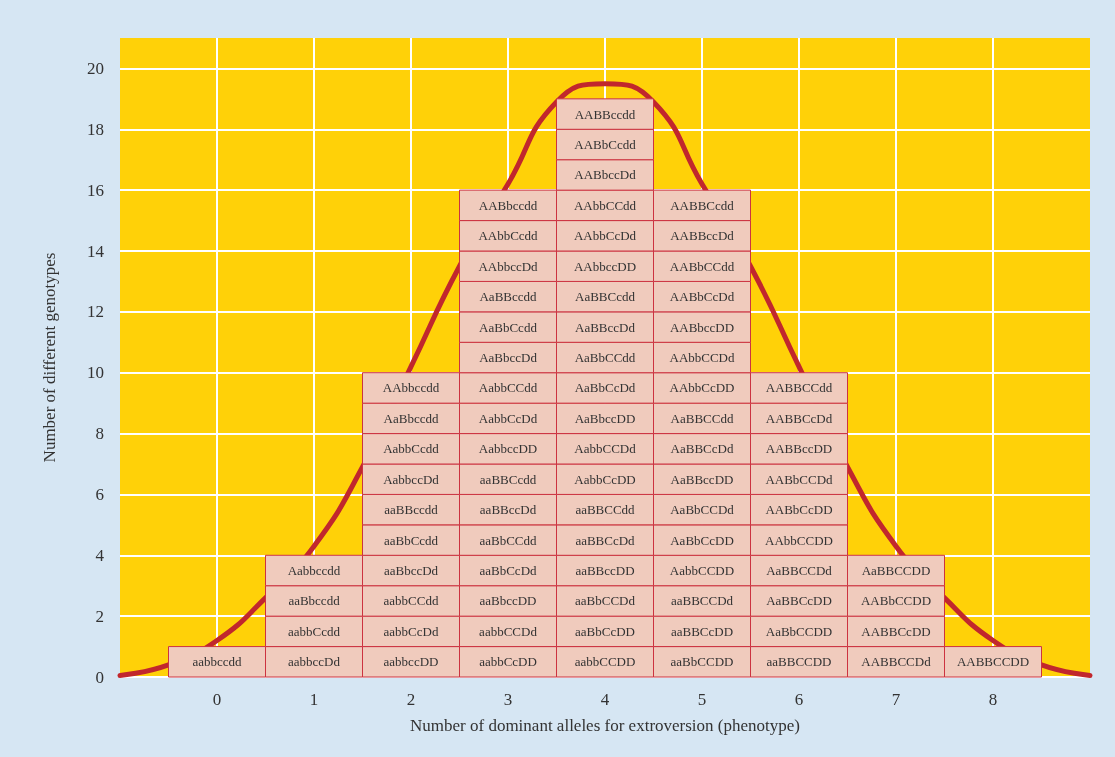  Describe the element at coordinates (508, 236) in the screenshot. I see `data-label: AAbbCcdd` at that location.